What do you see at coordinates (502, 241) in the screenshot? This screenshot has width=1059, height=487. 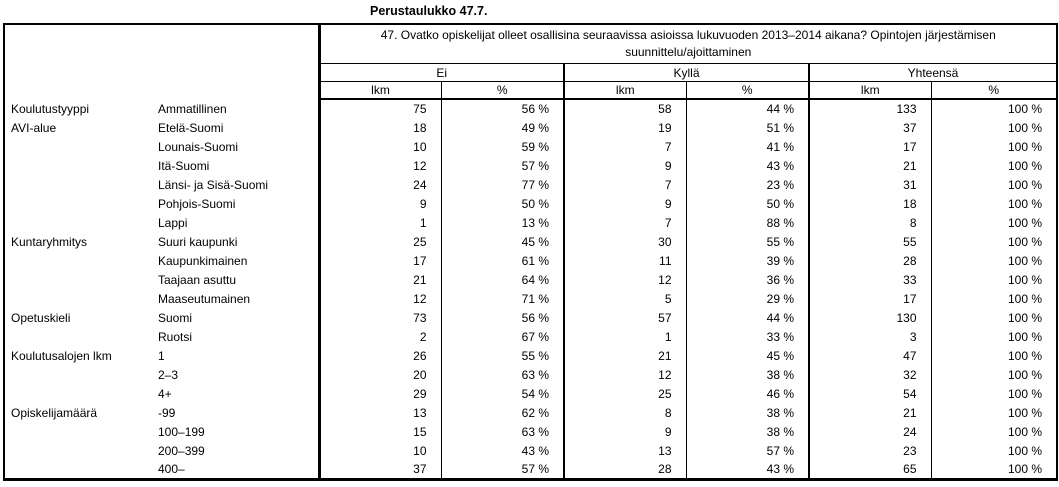 I see `ei-pct-cell: 45 %` at bounding box center [502, 241].